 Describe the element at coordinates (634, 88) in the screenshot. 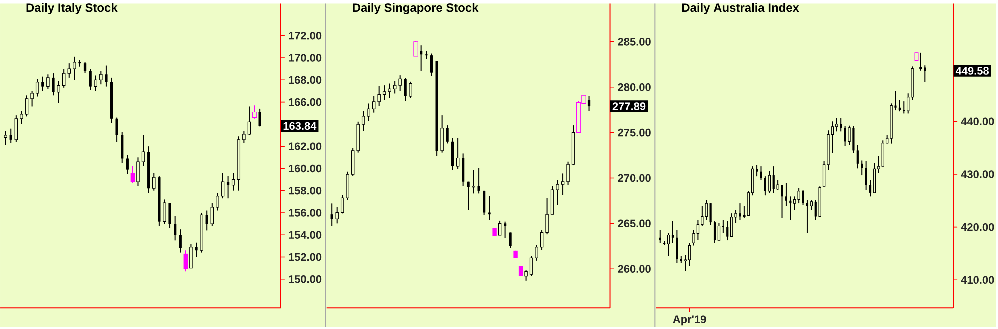

I see `y-tick-label: 280.00` at that location.